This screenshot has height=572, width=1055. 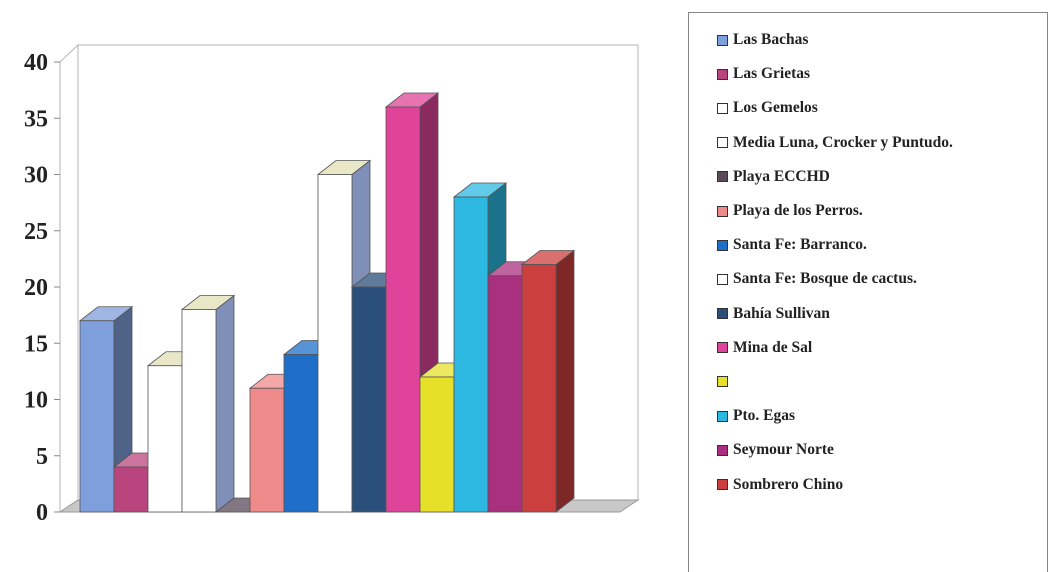 I want to click on legend-label: Pto. Egas, so click(x=764, y=416).